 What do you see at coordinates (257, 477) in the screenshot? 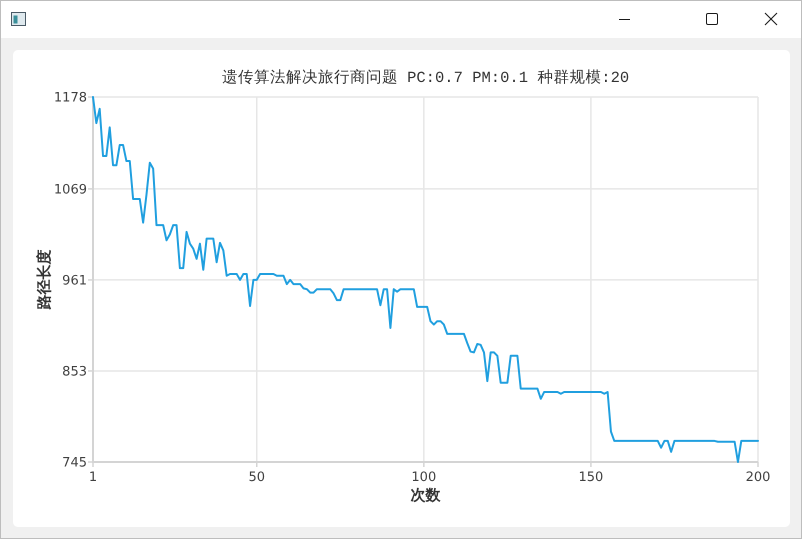
I see `x-tick-label: 50` at bounding box center [257, 477].